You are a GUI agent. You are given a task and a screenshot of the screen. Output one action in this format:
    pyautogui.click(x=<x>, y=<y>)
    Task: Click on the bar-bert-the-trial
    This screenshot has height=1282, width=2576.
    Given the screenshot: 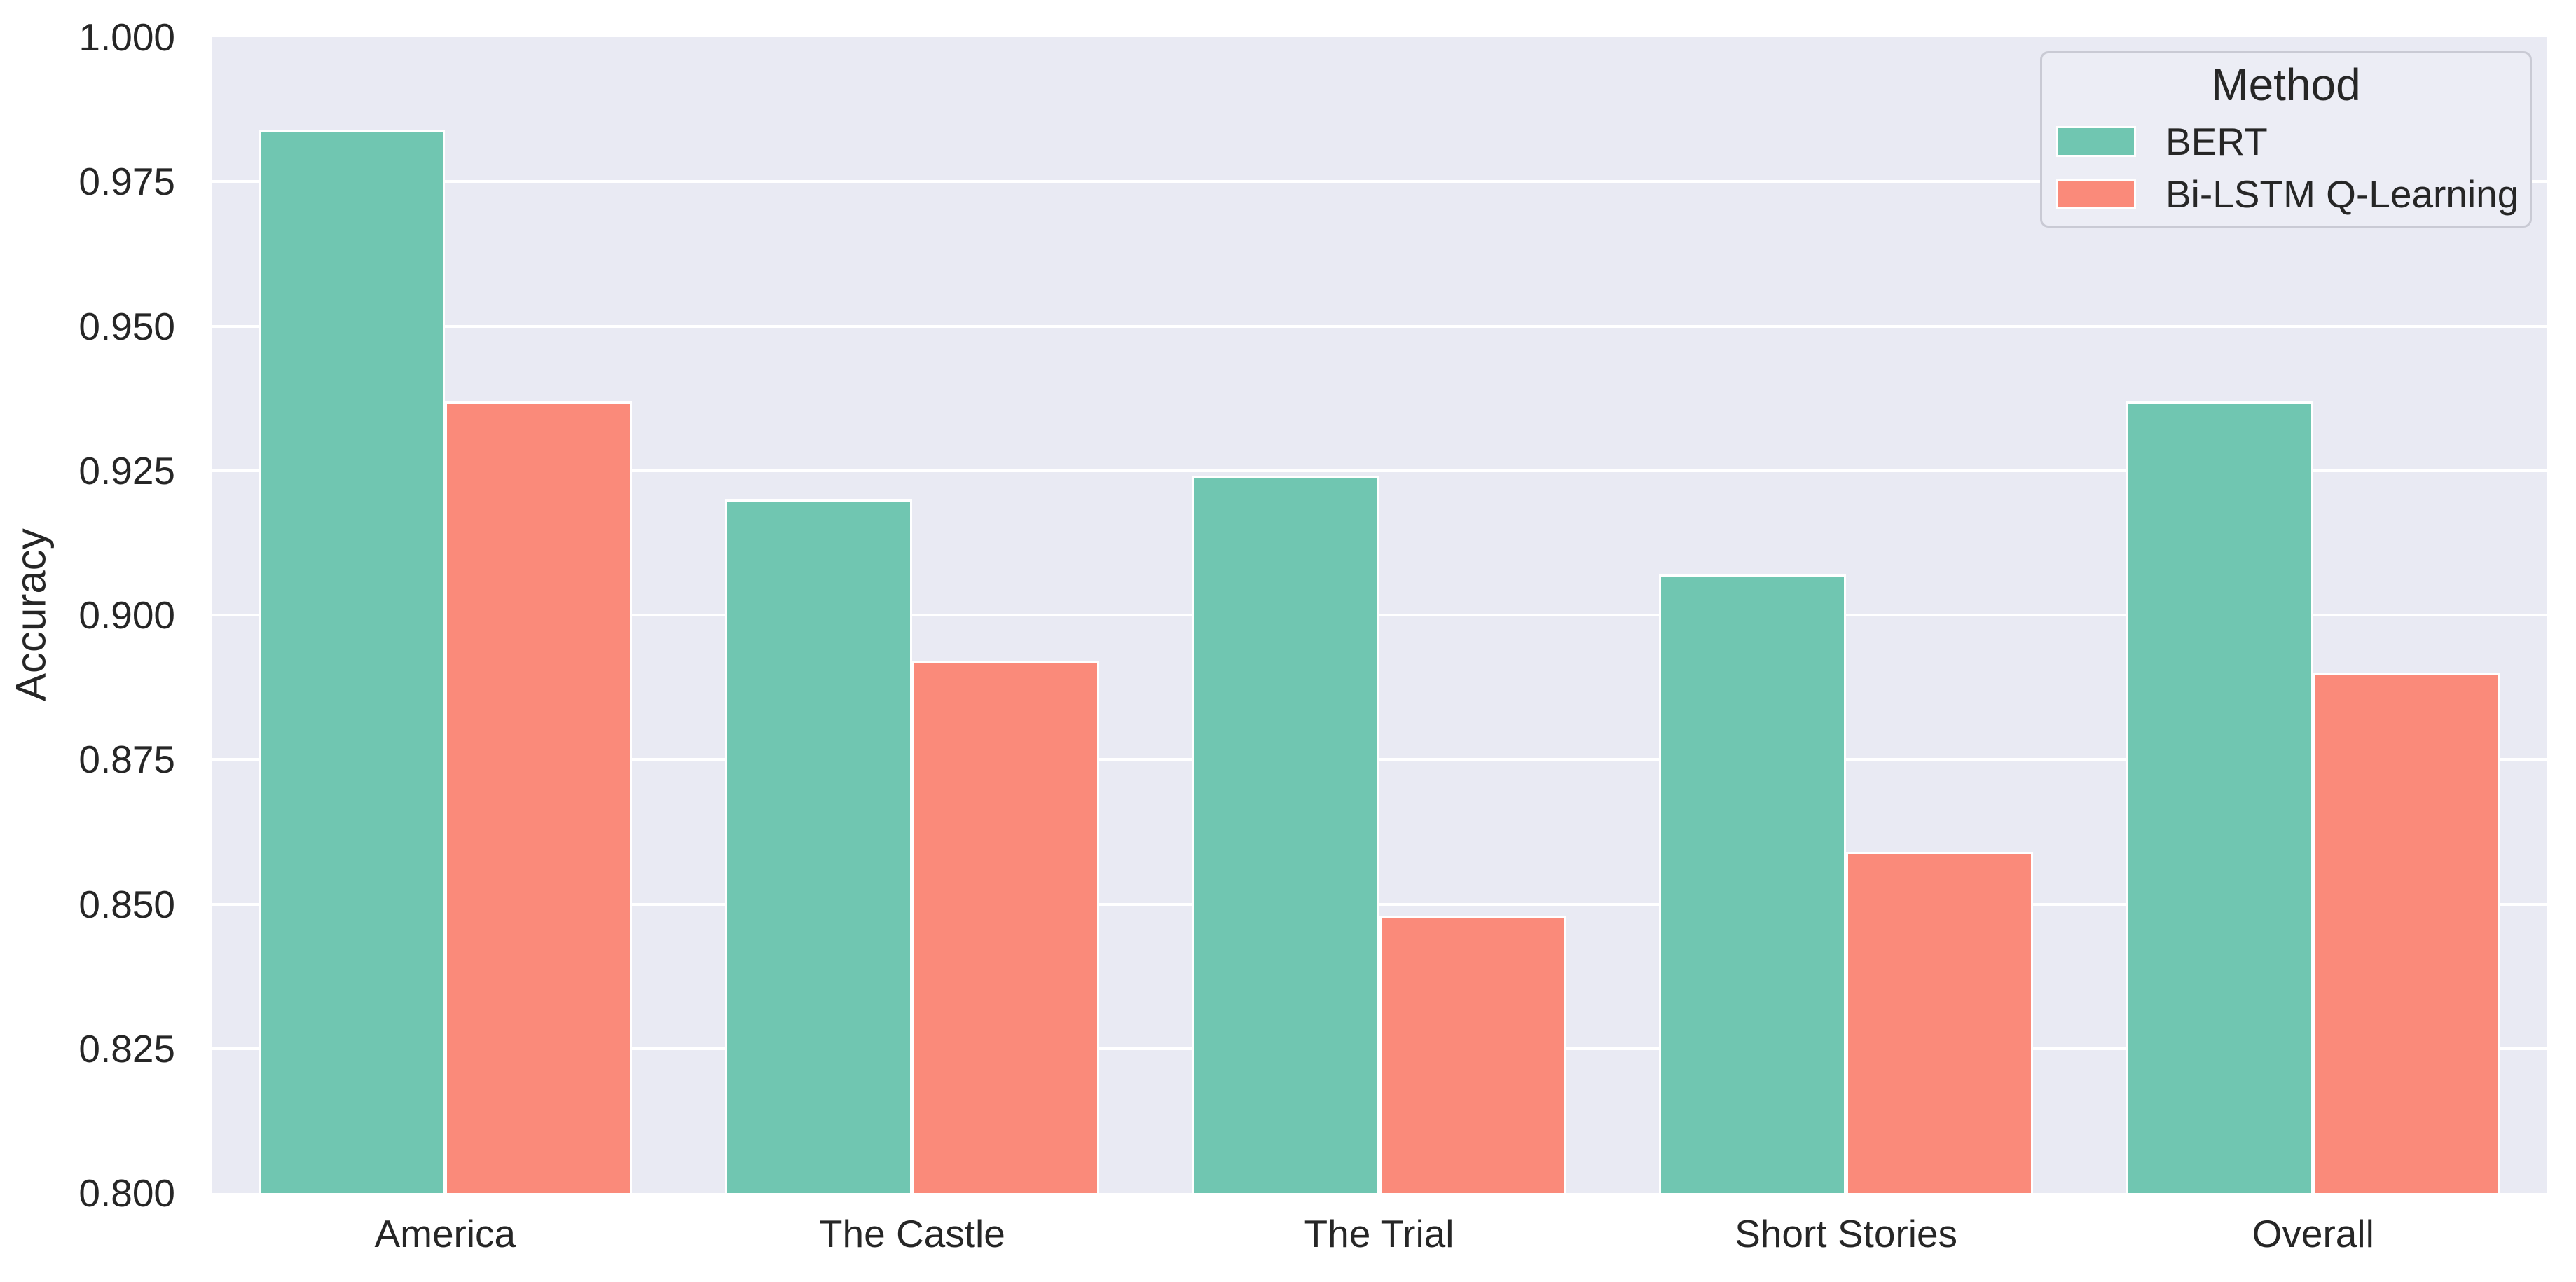 What is the action you would take?
    pyautogui.click(x=1285, y=834)
    